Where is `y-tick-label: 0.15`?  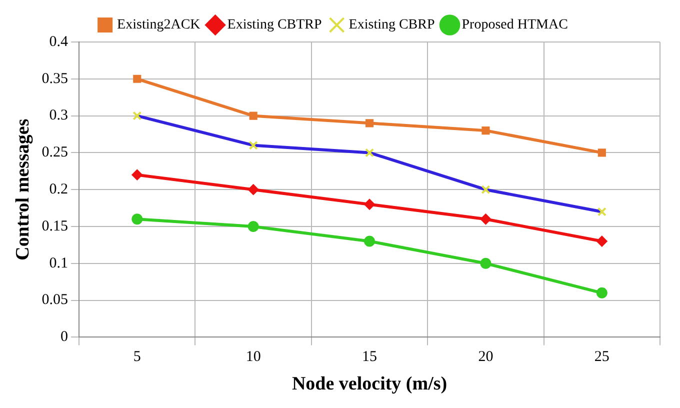
y-tick-label: 0.15 is located at coordinates (55, 226).